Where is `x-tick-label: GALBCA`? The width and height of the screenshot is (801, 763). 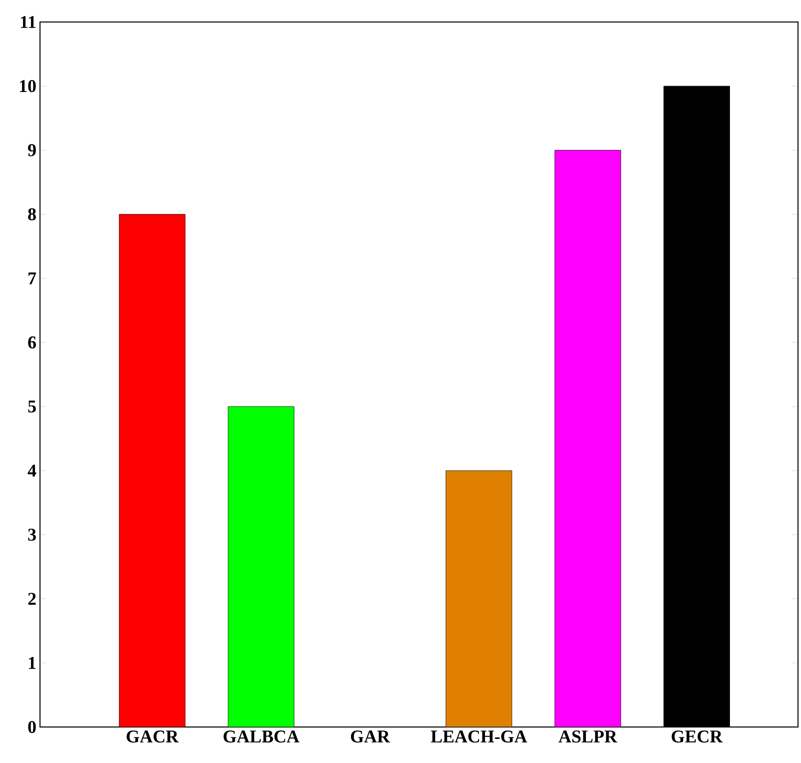
x-tick-label: GALBCA is located at coordinates (262, 736).